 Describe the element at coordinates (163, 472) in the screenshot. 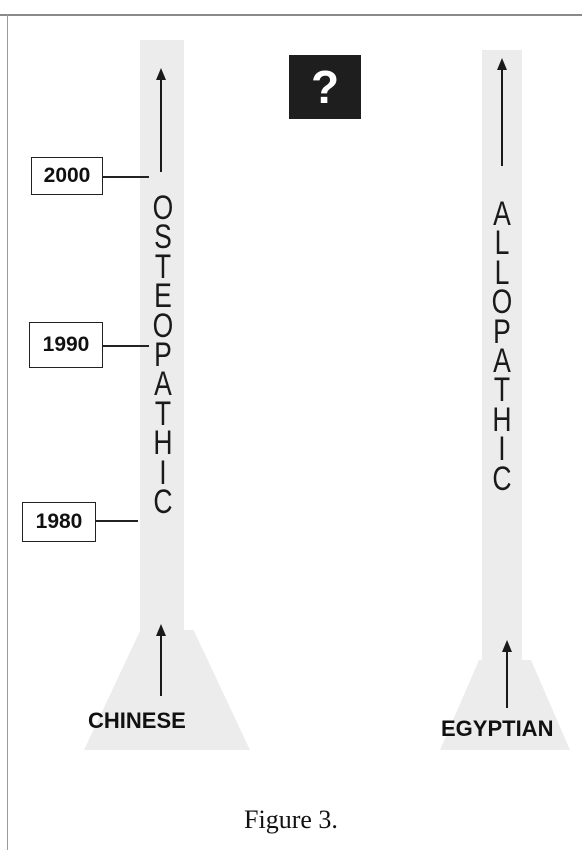

I see `osteopathic-letter: I` at that location.